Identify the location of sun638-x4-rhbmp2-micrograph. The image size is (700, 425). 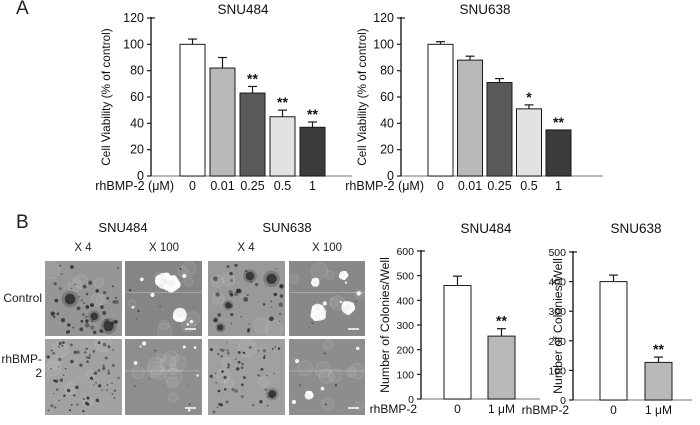
(246, 377).